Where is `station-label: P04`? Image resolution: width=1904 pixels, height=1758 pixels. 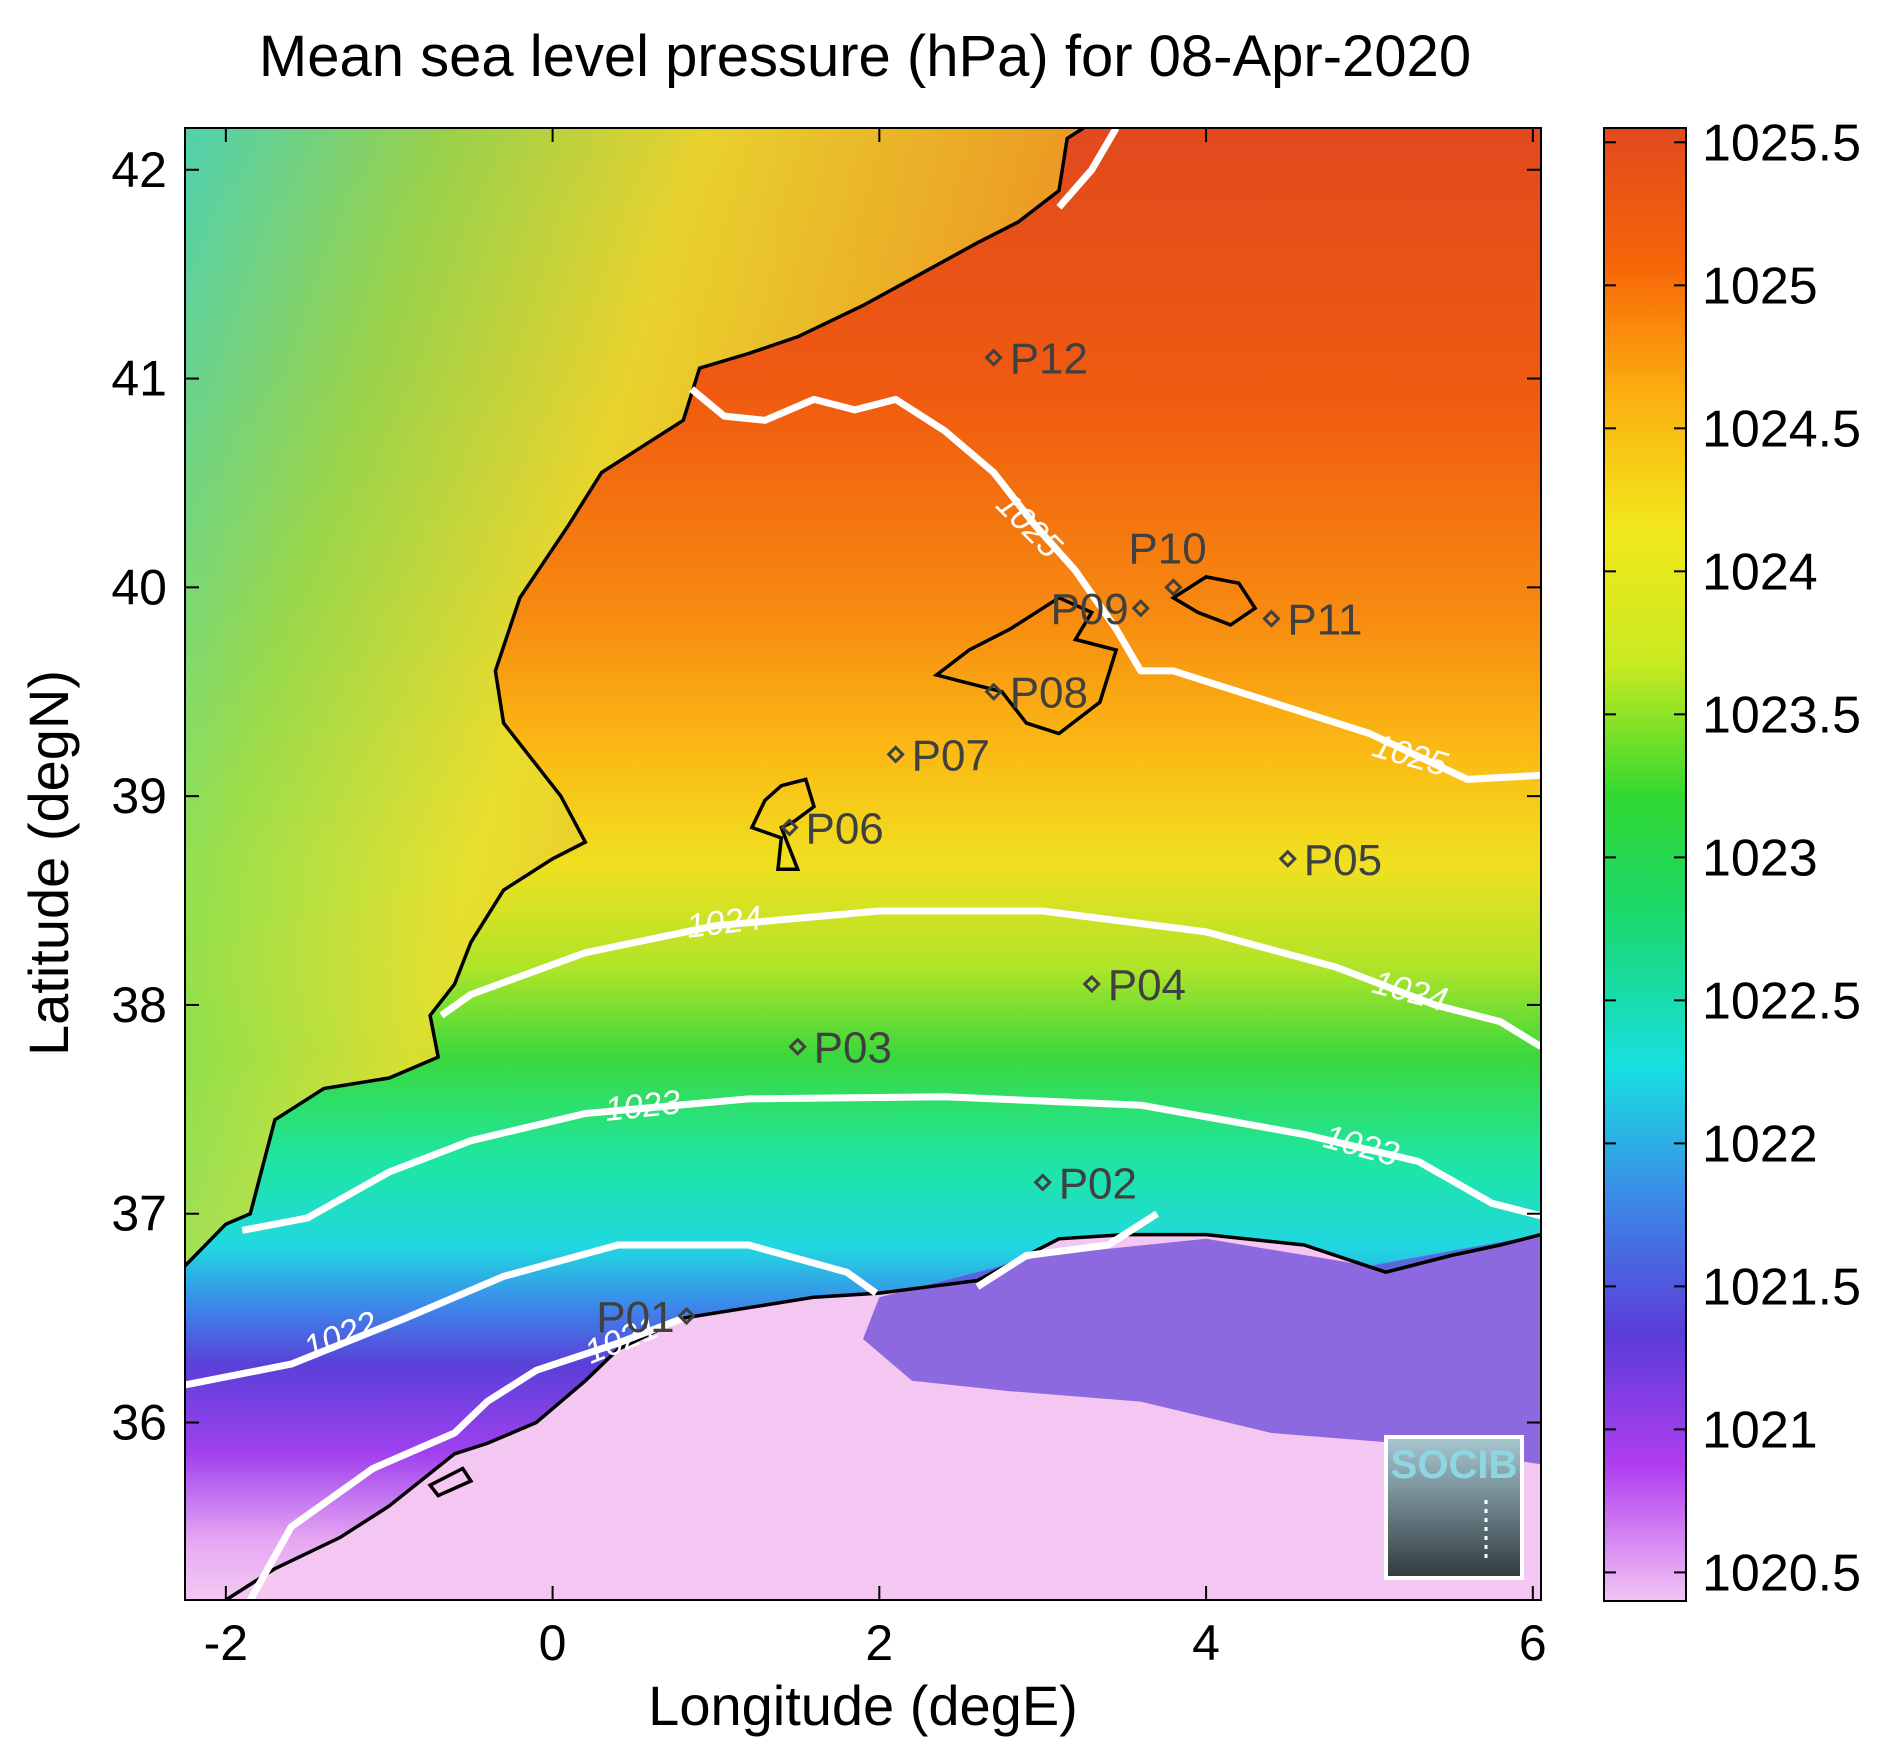
station-label: P04 is located at coordinates (1147, 985).